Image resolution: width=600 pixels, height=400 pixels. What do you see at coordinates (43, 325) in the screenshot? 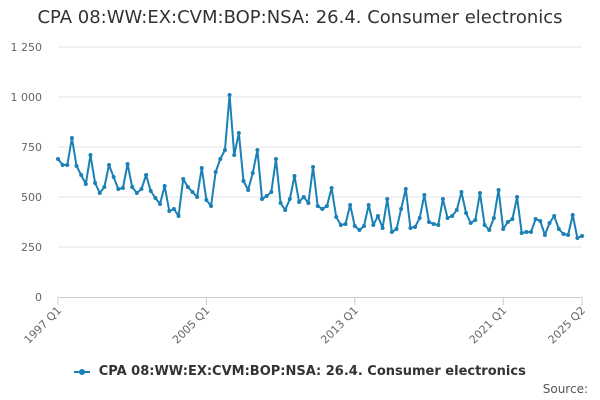
I see `x-tick-label: 1997 Q1` at bounding box center [43, 325].